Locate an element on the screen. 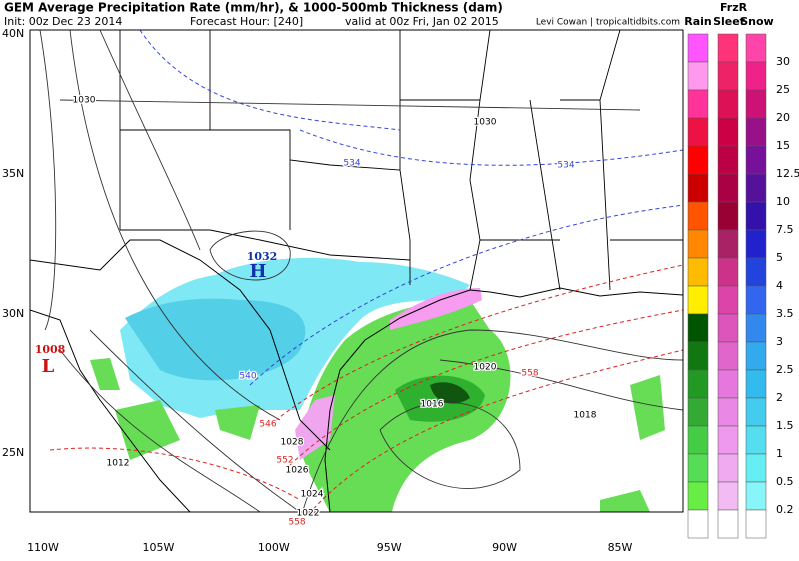 Image resolution: width=799 pixels, height=561 pixels. legend-frzr: FrzR is located at coordinates (734, 7).